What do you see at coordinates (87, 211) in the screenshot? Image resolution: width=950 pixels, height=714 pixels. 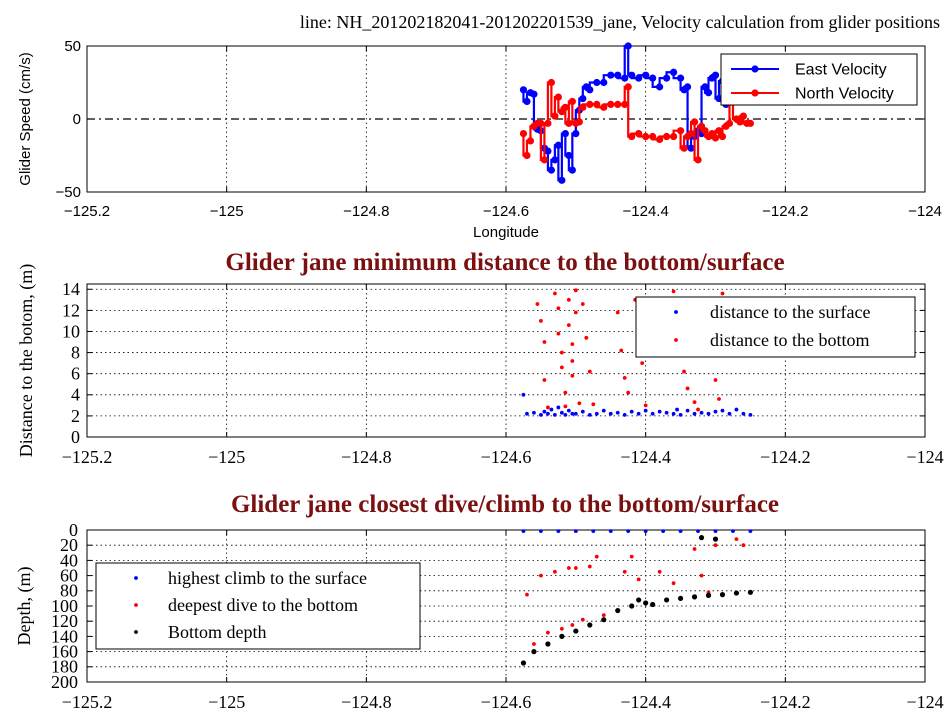 I see `panel1-x-tick-label: −125.2` at bounding box center [87, 211].